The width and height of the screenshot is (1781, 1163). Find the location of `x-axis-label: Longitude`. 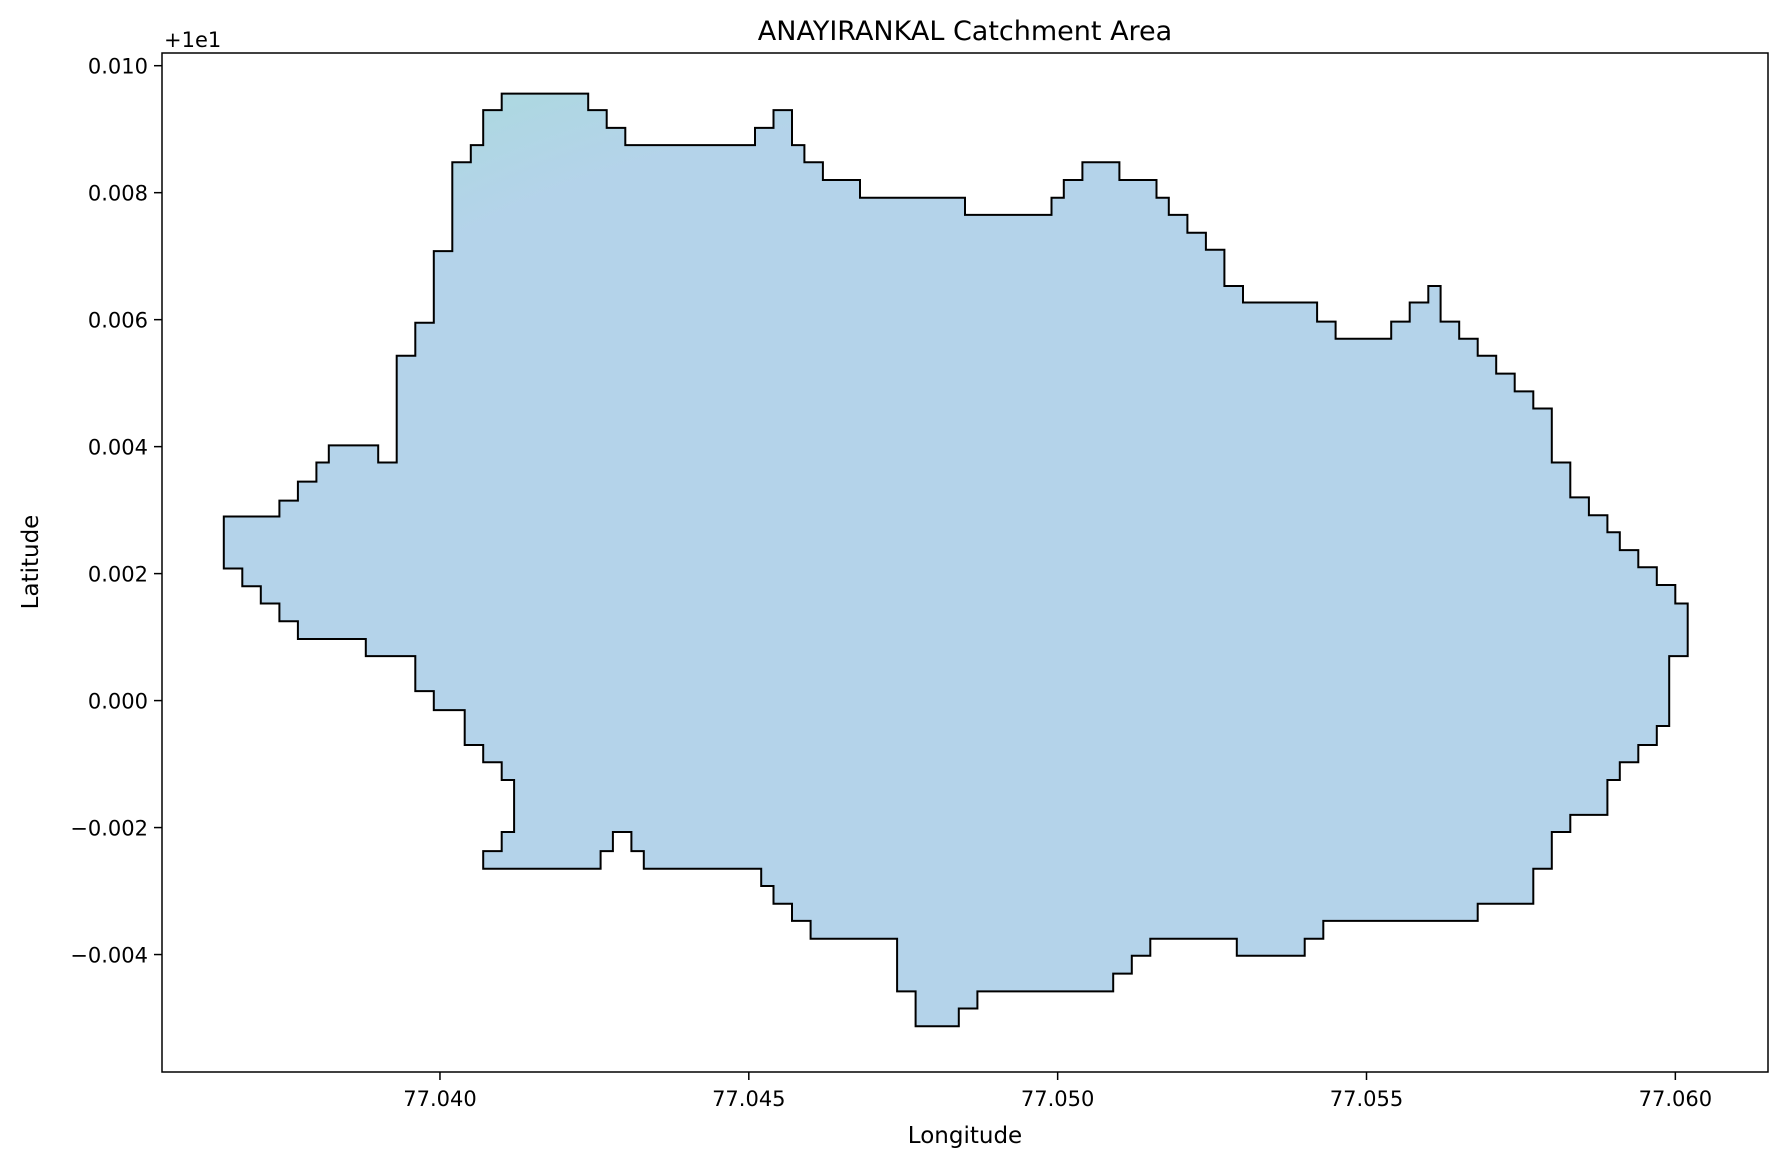

x-axis-label: Longitude is located at coordinates (965, 1136).